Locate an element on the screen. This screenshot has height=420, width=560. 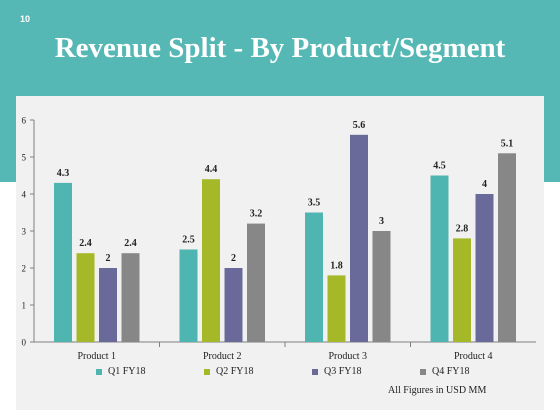
data-label: 3.2 is located at coordinates (256, 214).